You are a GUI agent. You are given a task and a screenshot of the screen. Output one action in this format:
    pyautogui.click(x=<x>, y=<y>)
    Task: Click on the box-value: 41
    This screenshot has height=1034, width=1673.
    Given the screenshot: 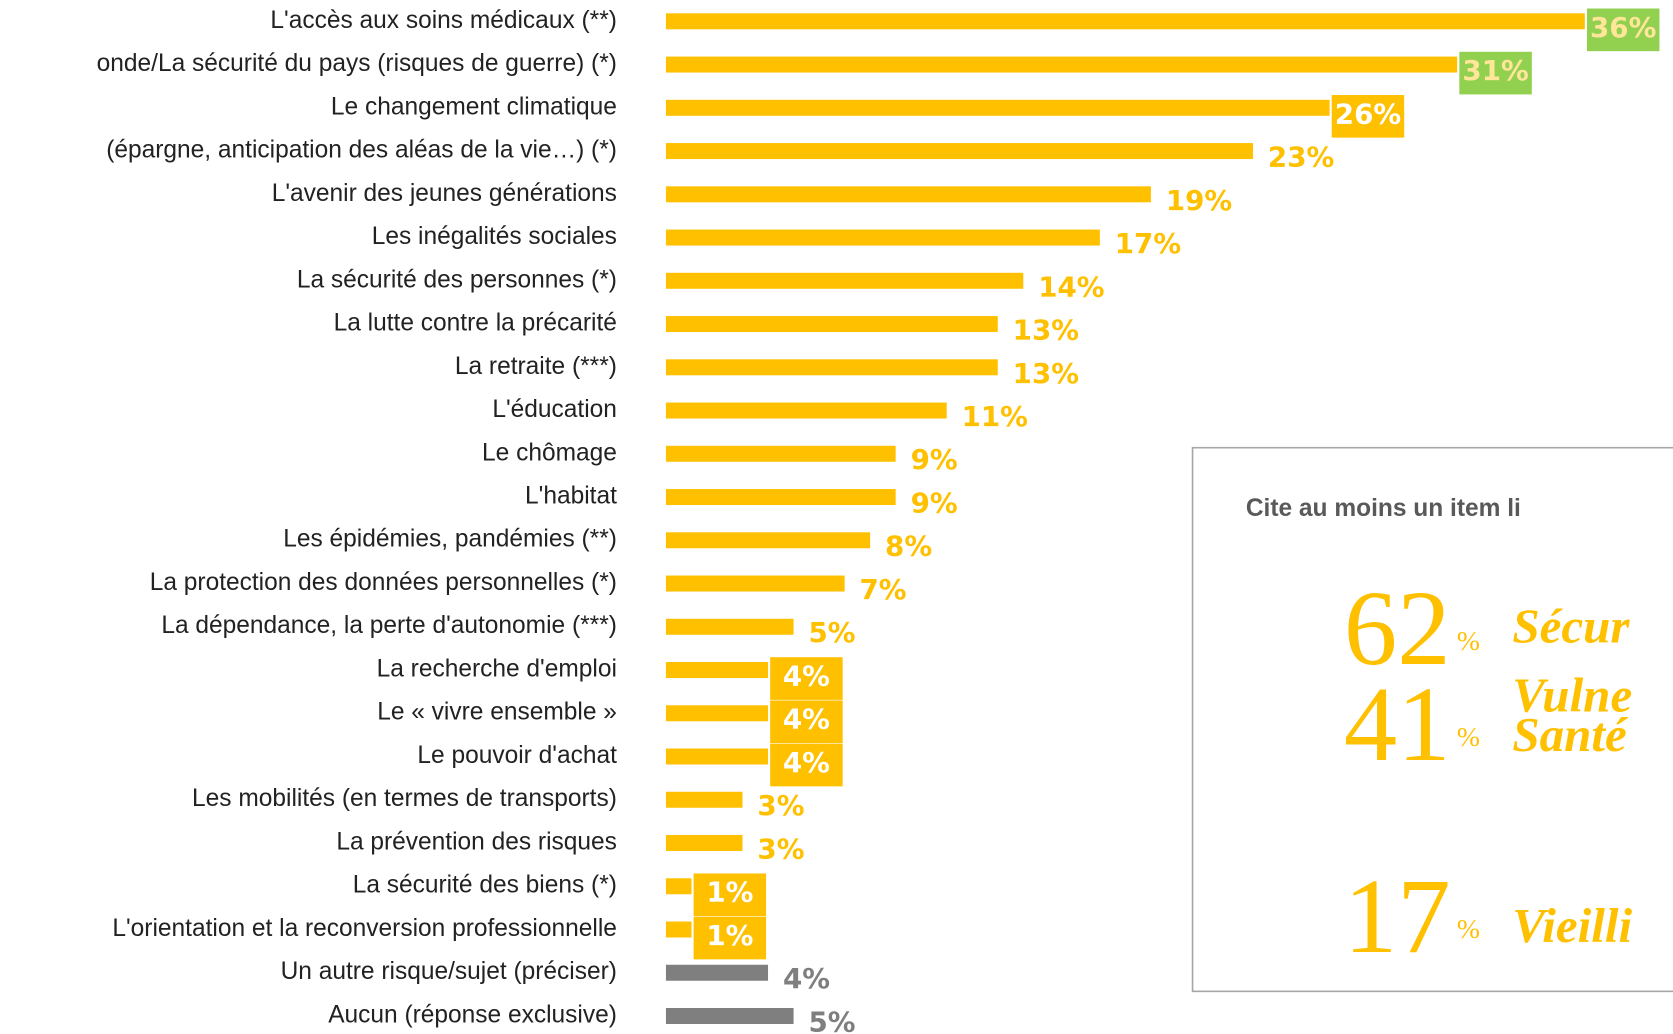 What is the action you would take?
    pyautogui.click(x=1397, y=725)
    